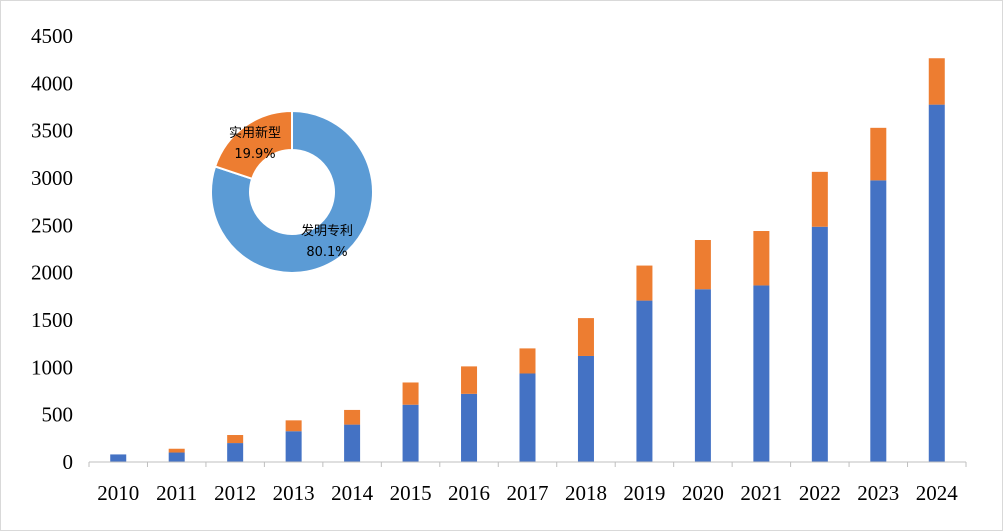  I want to click on y-tick-label: 3500, so click(52, 131).